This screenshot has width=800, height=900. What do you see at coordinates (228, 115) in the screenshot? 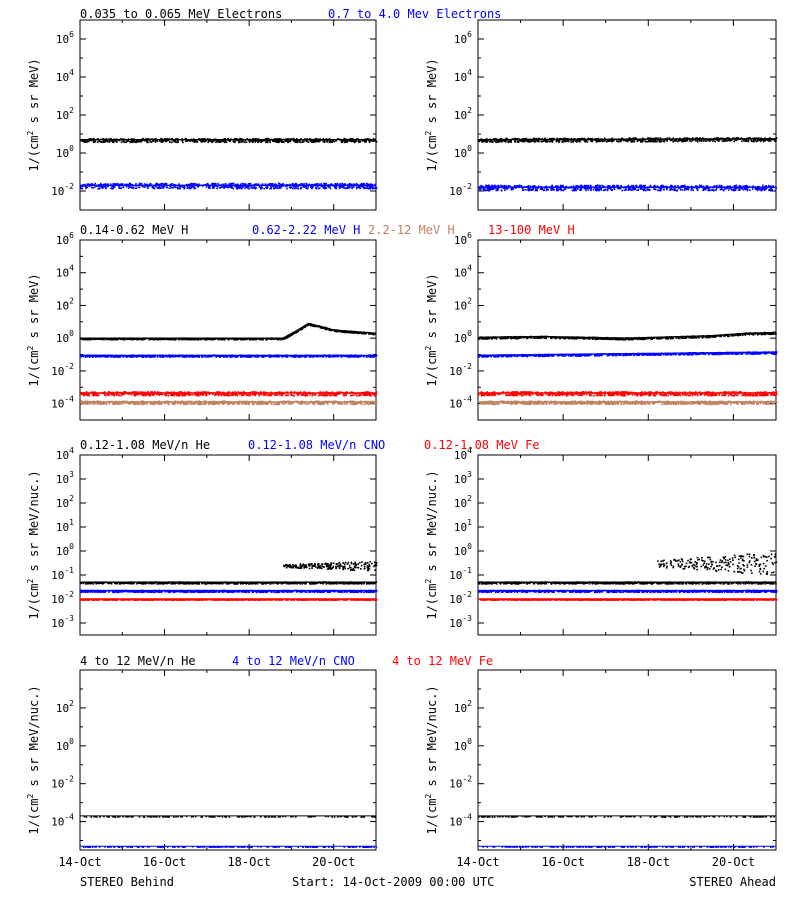
I see `plot-frame` at bounding box center [228, 115].